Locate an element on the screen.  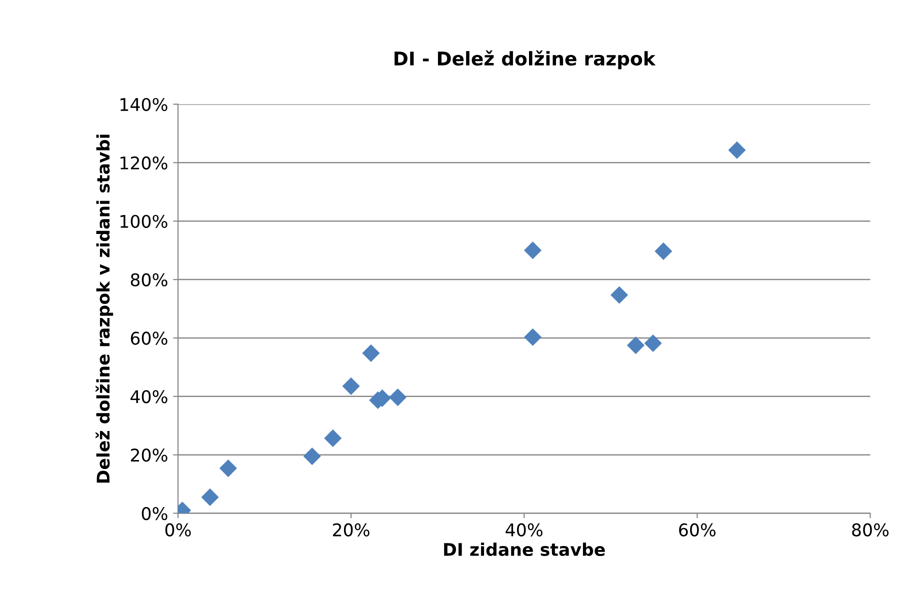
y-tick-label: 60% is located at coordinates (149, 338).